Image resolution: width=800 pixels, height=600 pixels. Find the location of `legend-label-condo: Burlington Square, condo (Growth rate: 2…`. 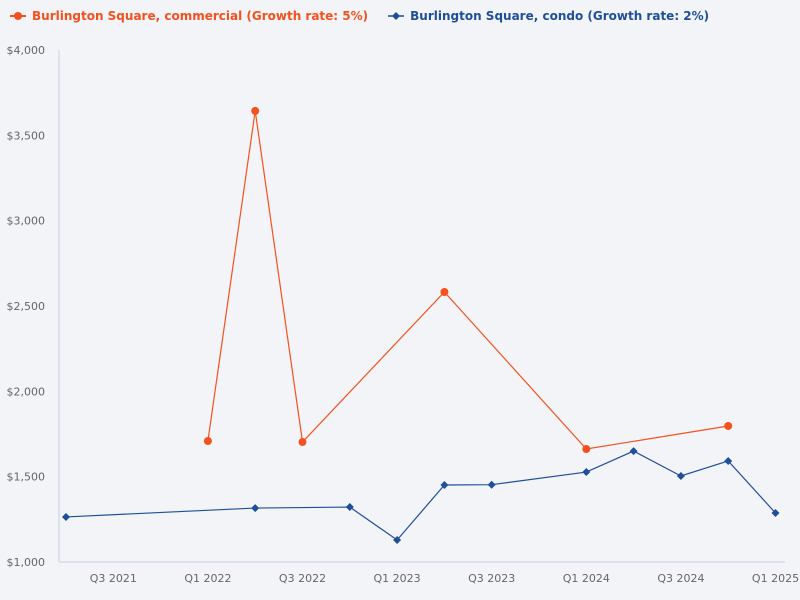

legend-label-condo: Burlington Square, condo (Growth rate: 2… is located at coordinates (560, 16).